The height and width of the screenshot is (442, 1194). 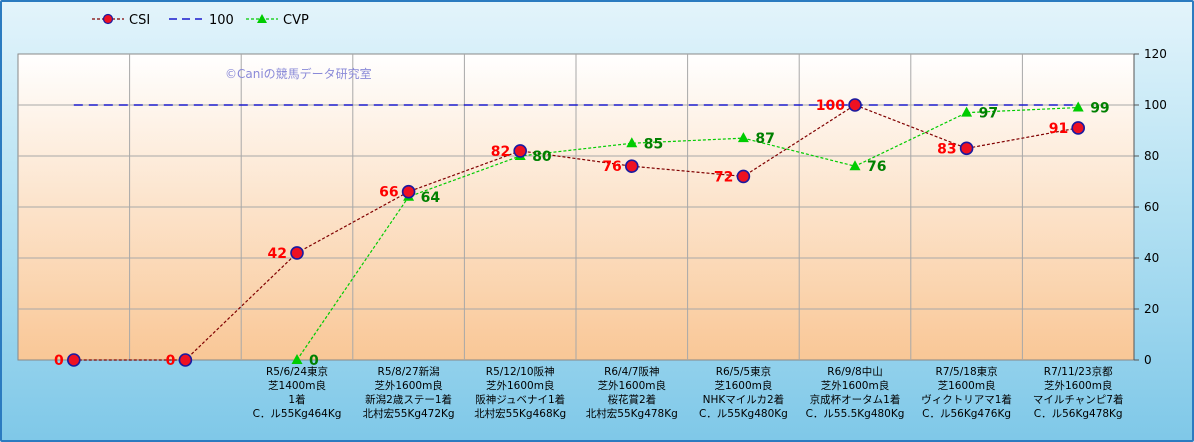 I want to click on x-category-label: 阪神ジュベナイ1着, so click(x=520, y=399).